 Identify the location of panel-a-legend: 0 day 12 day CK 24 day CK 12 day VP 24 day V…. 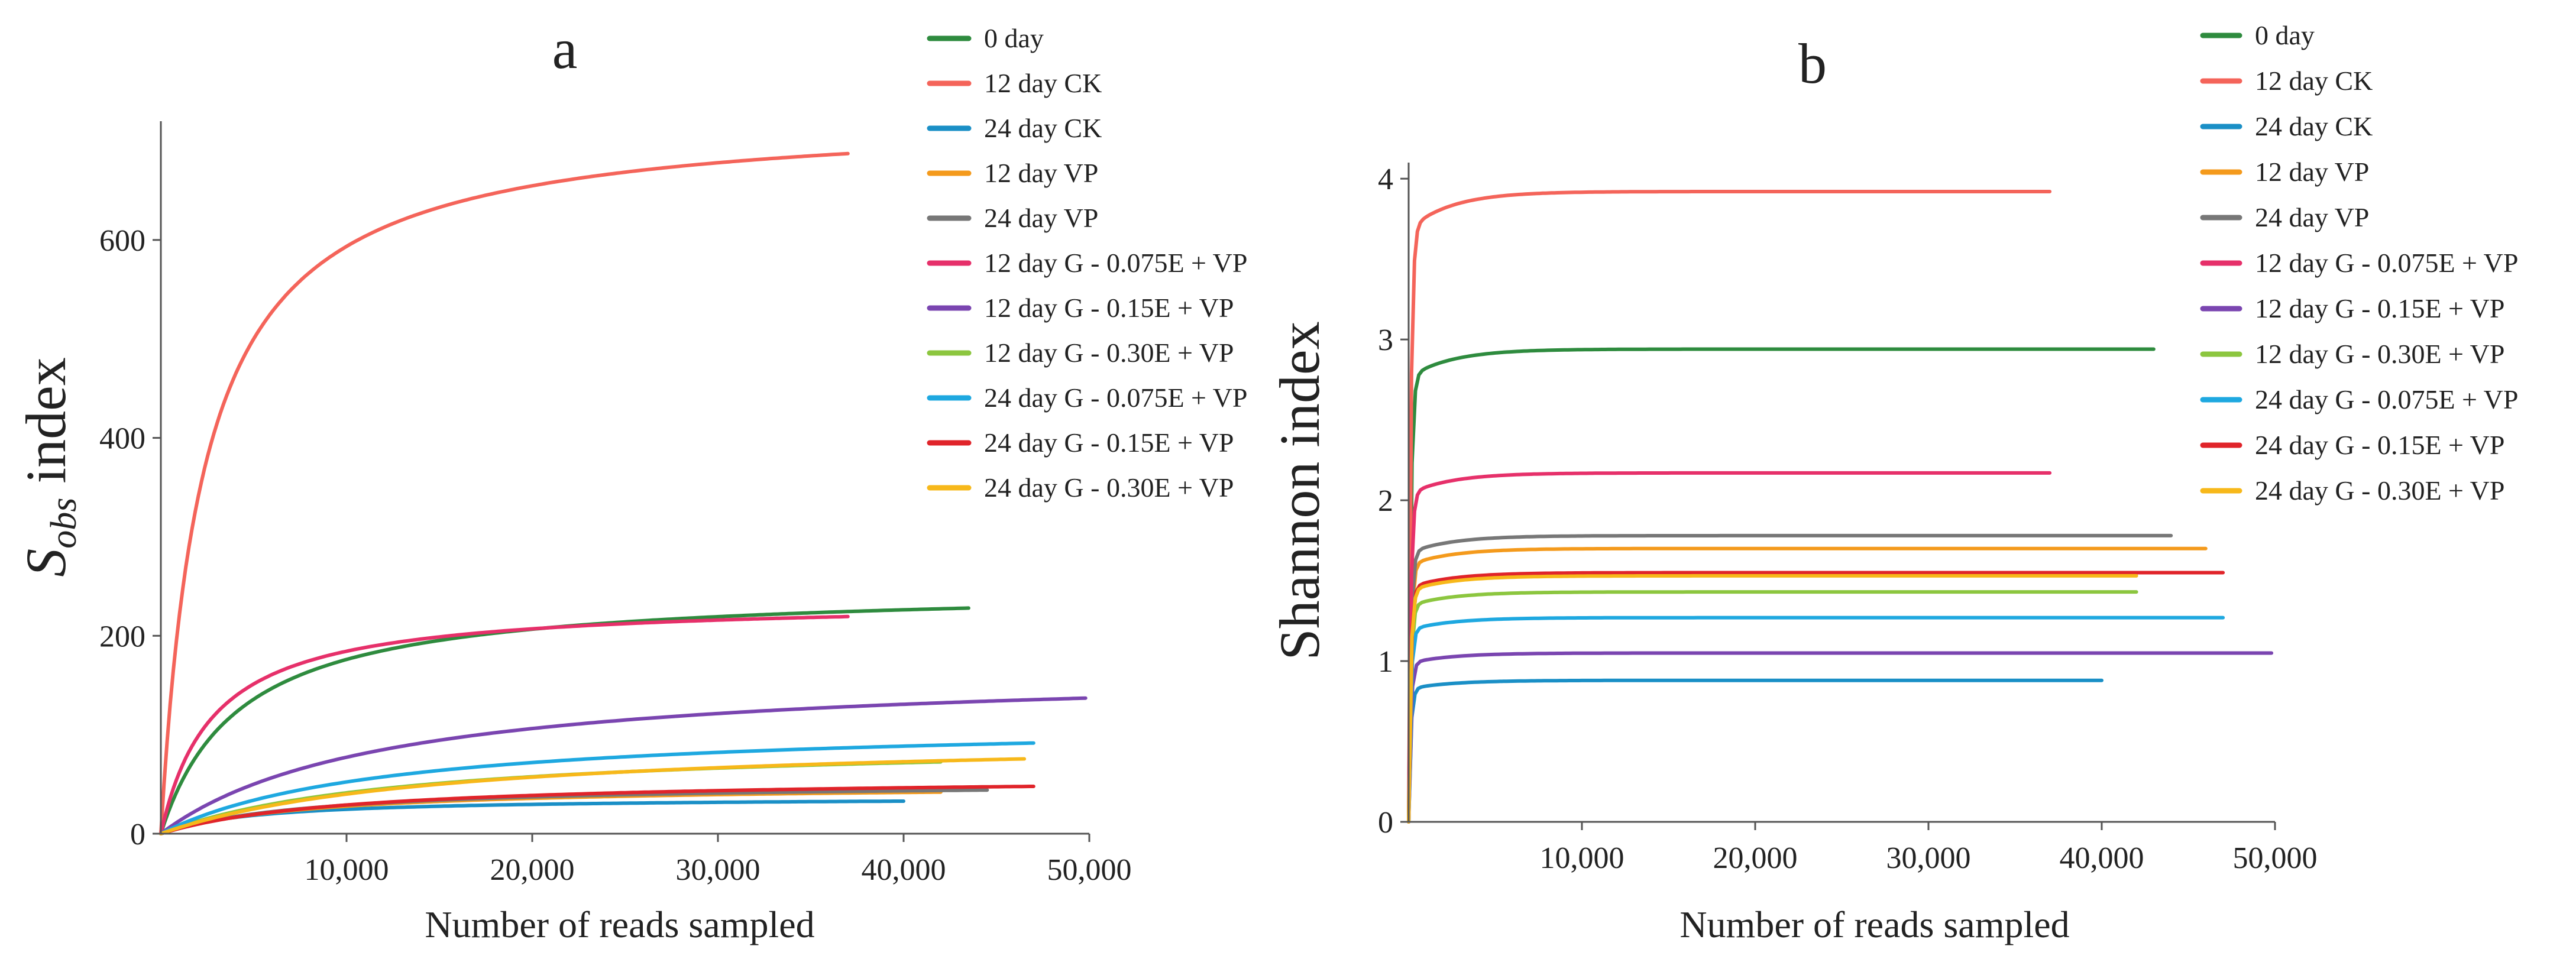
(1087, 263).